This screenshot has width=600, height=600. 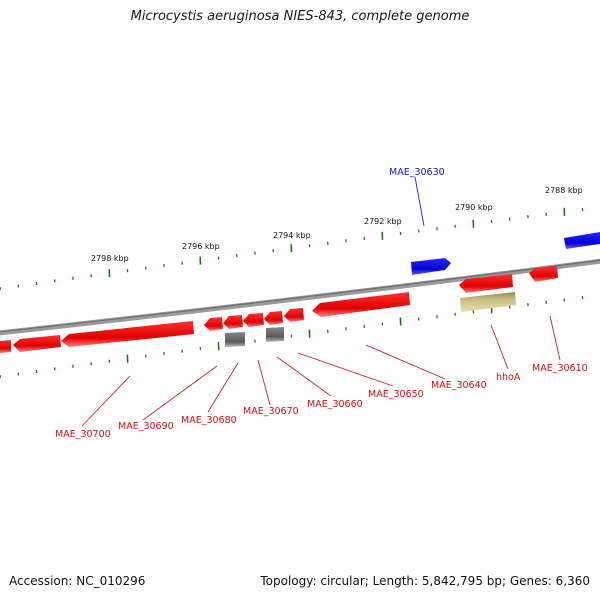 I want to click on gene-label: MAE_30690, so click(x=146, y=426).